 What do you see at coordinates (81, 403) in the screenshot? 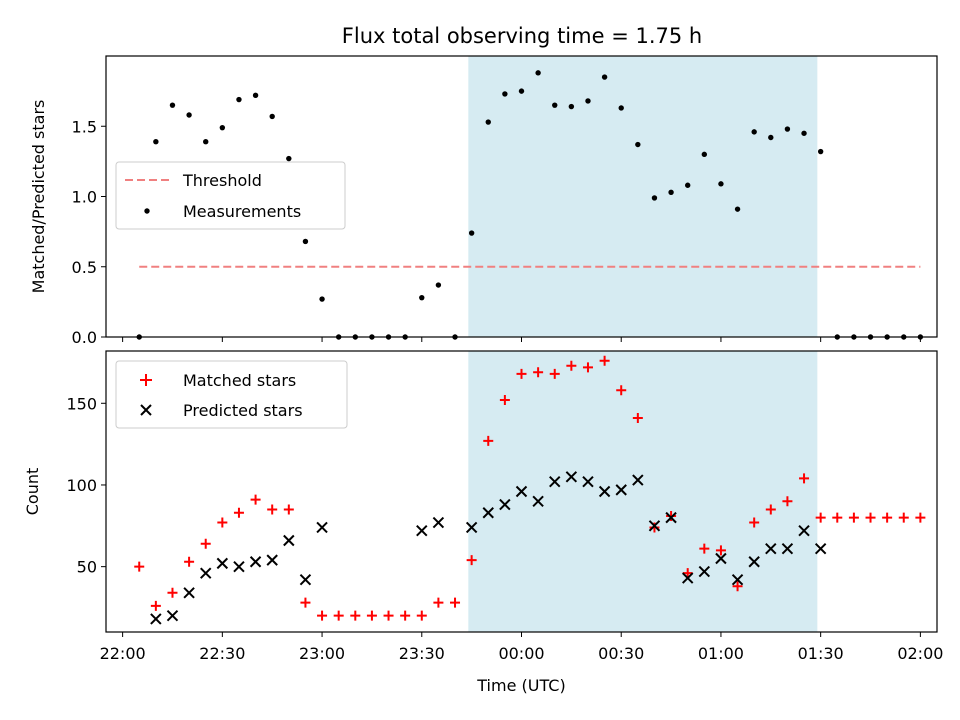
I see `y-tick-label: 150` at bounding box center [81, 403].